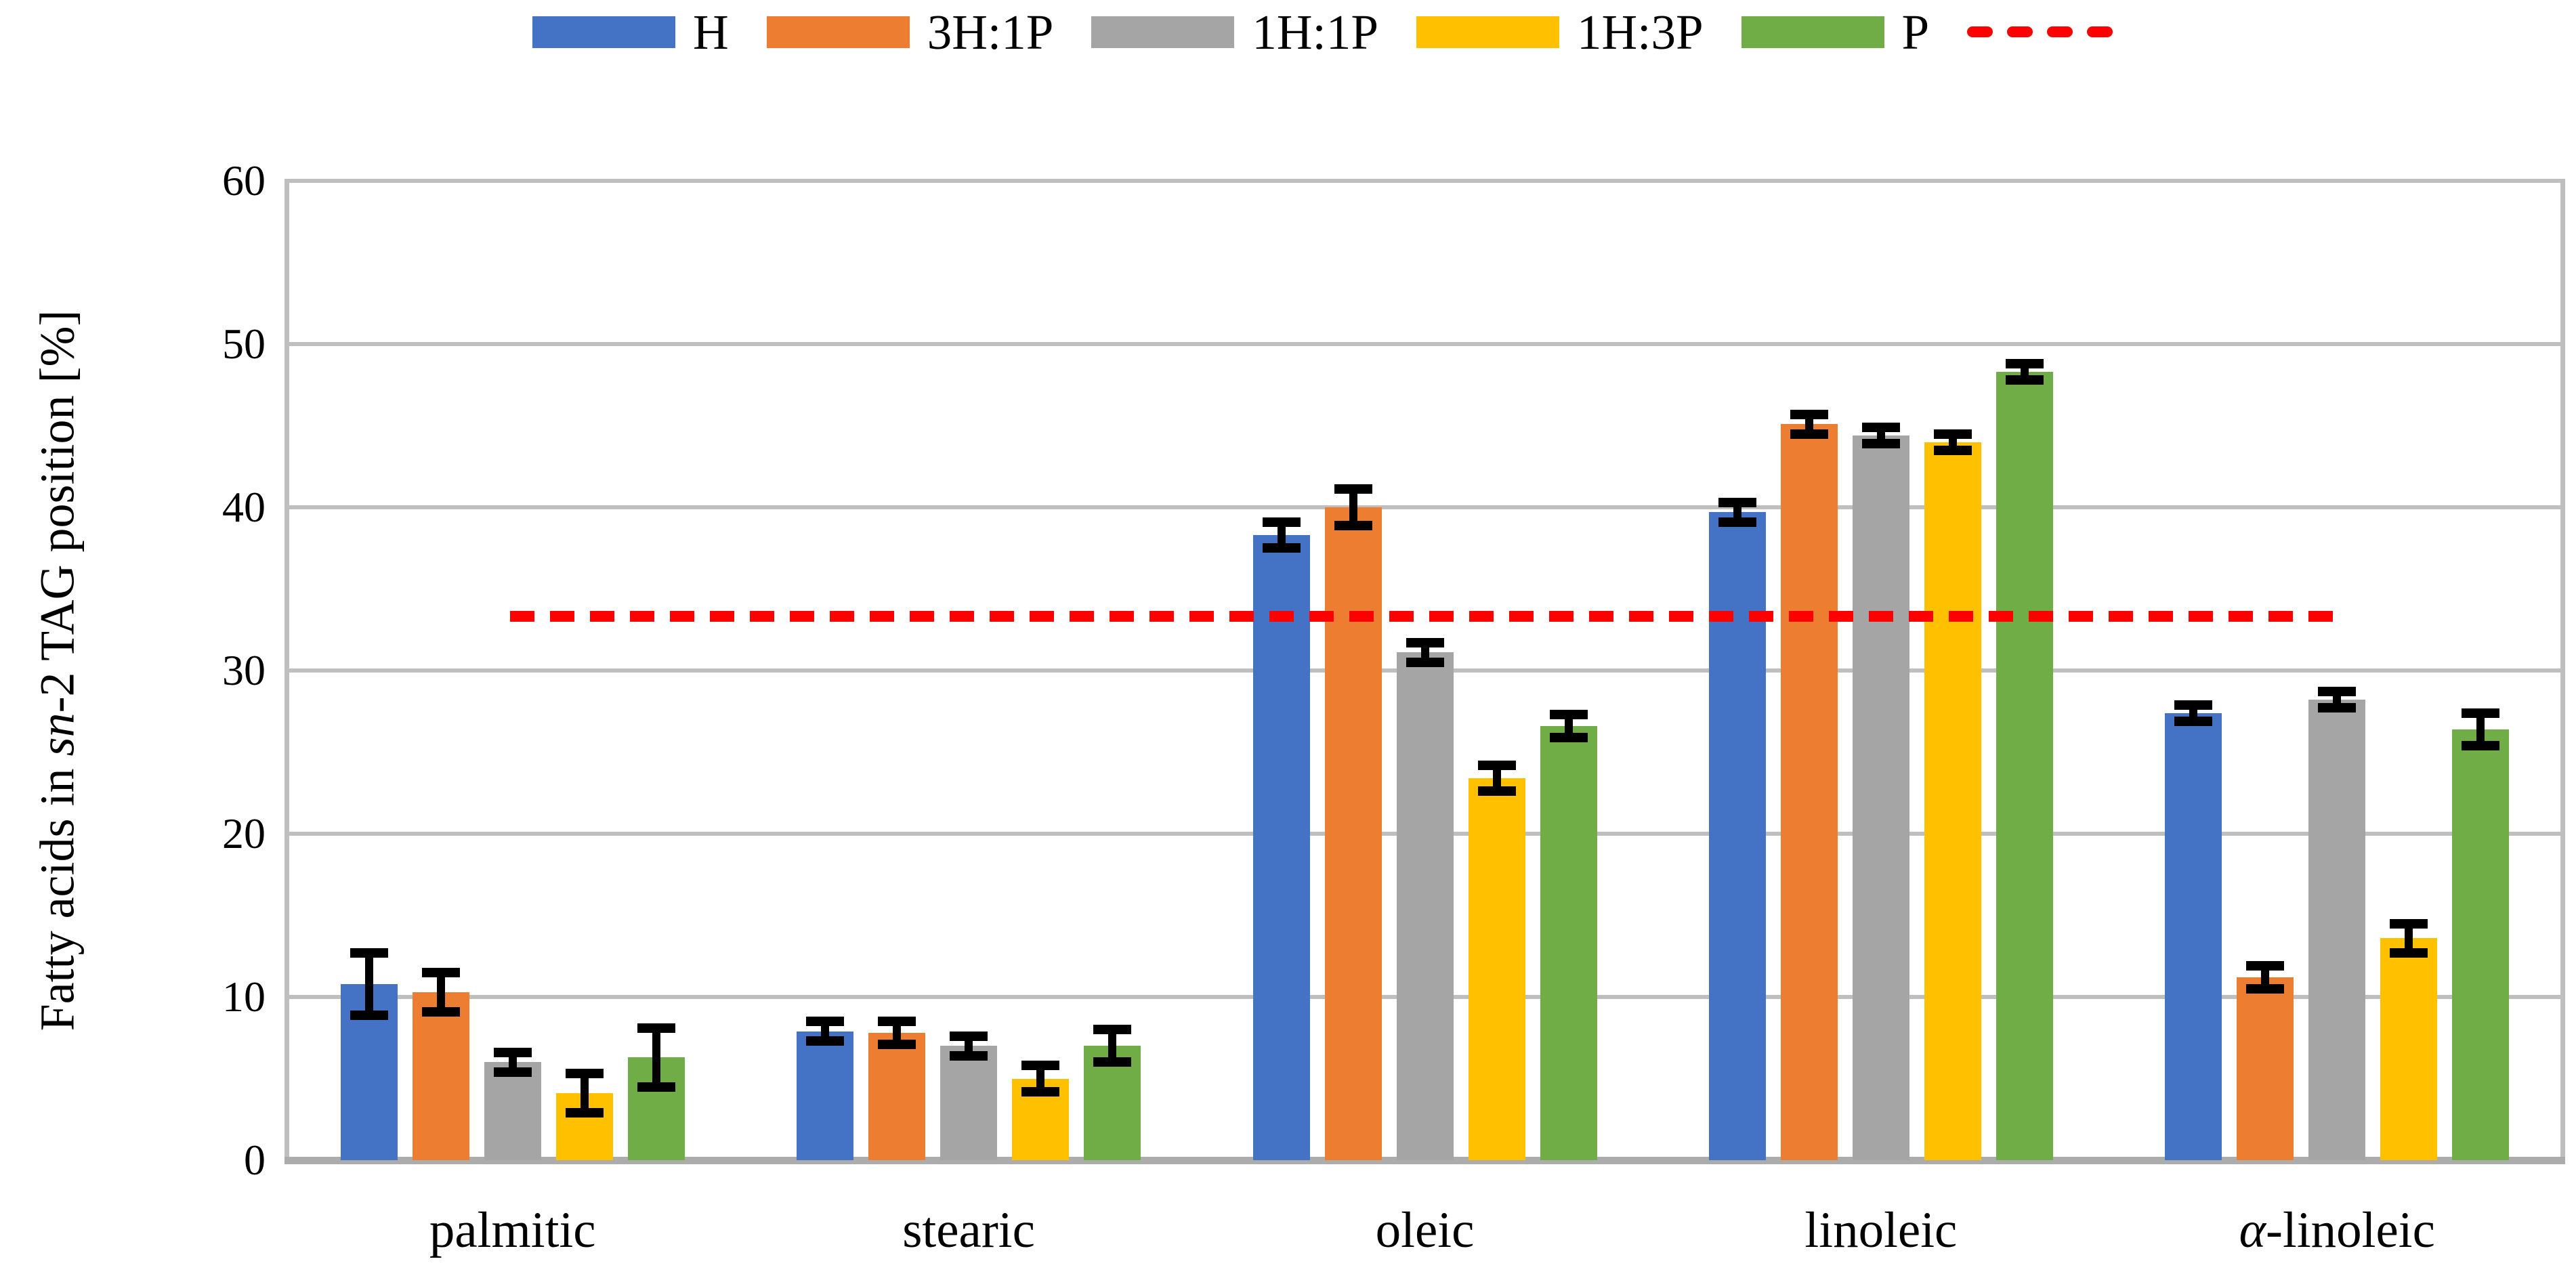  Describe the element at coordinates (286, 670) in the screenshot. I see `plot-left-border` at that location.